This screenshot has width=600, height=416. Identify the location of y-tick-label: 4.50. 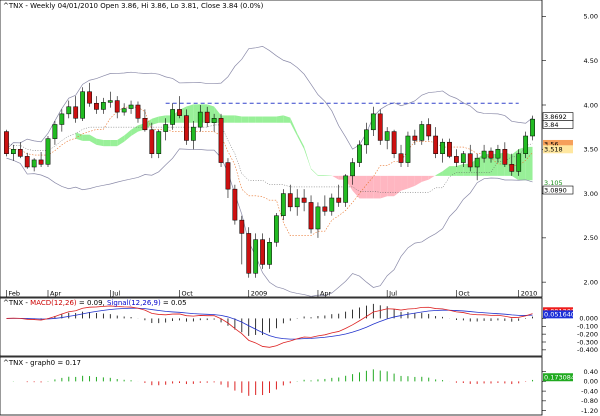
(591, 61).